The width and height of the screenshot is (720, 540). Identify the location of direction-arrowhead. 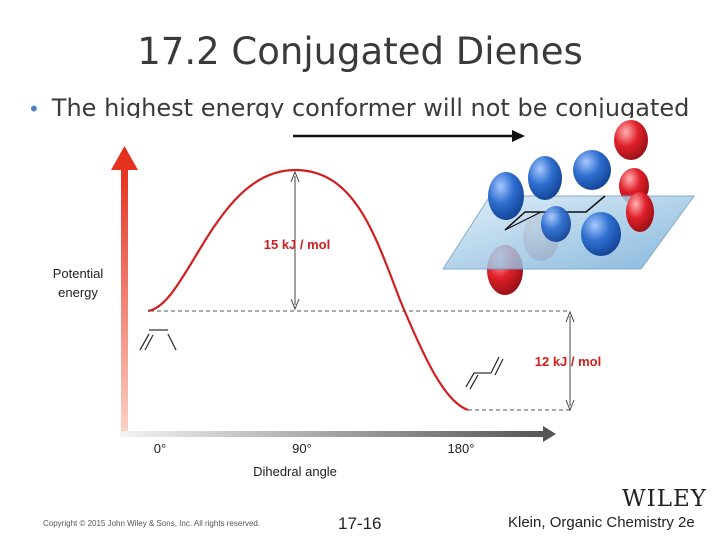
(518, 136).